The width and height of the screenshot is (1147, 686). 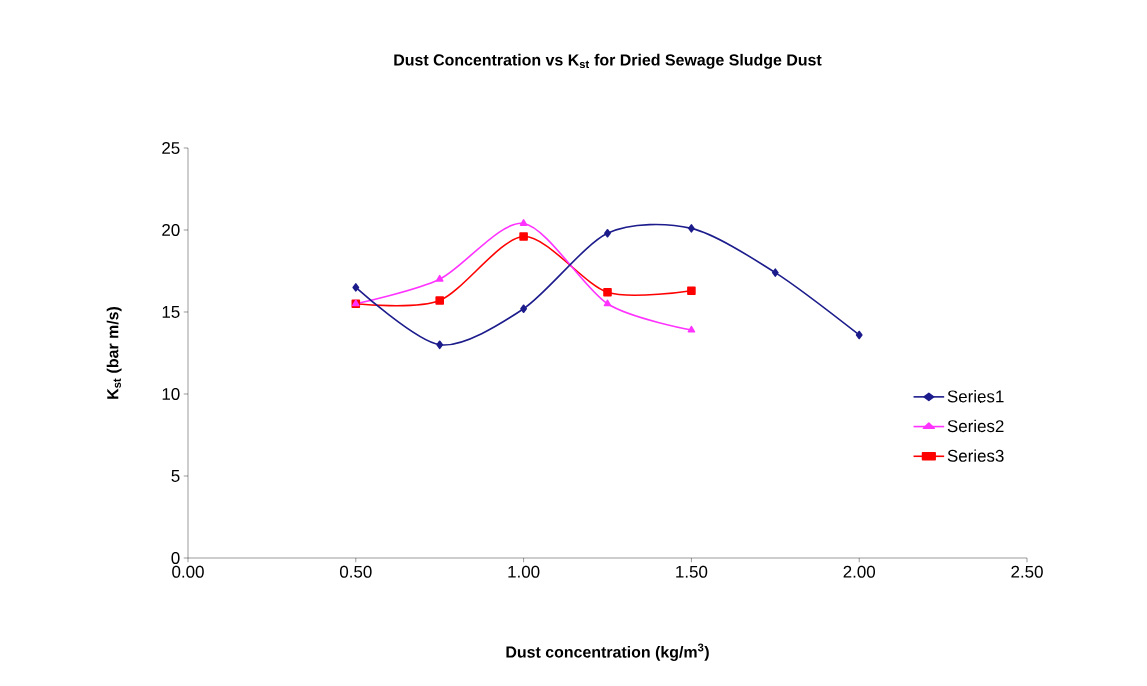 I want to click on x-axis-title: Dust concentration (kg/m$^{3}$), so click(x=607, y=652).